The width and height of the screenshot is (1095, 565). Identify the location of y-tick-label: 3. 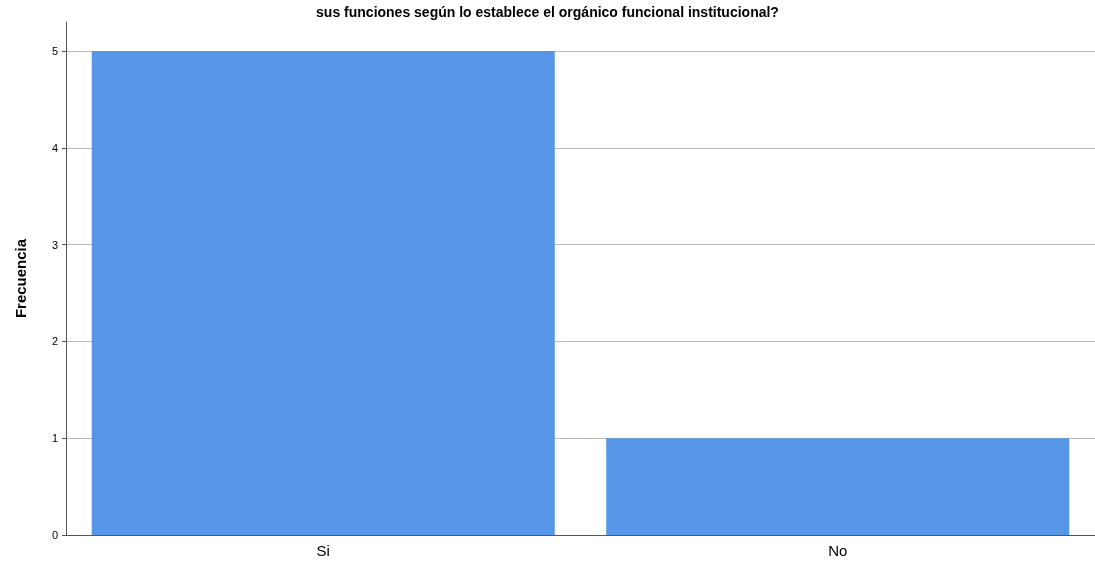
(54, 244).